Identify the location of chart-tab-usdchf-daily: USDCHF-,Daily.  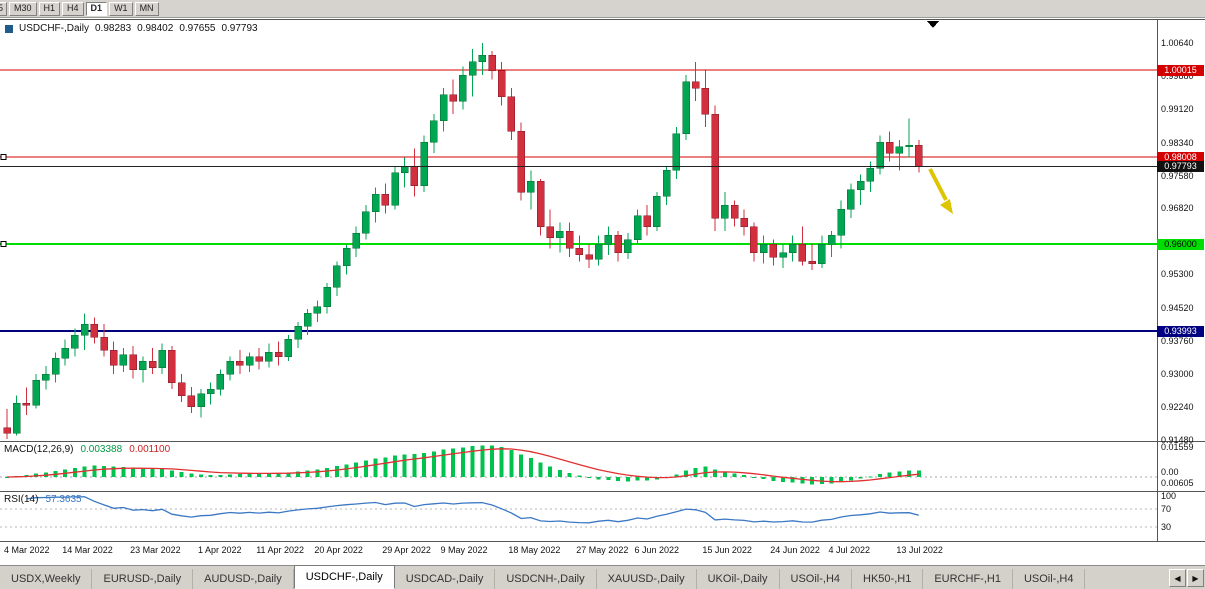
(344, 577).